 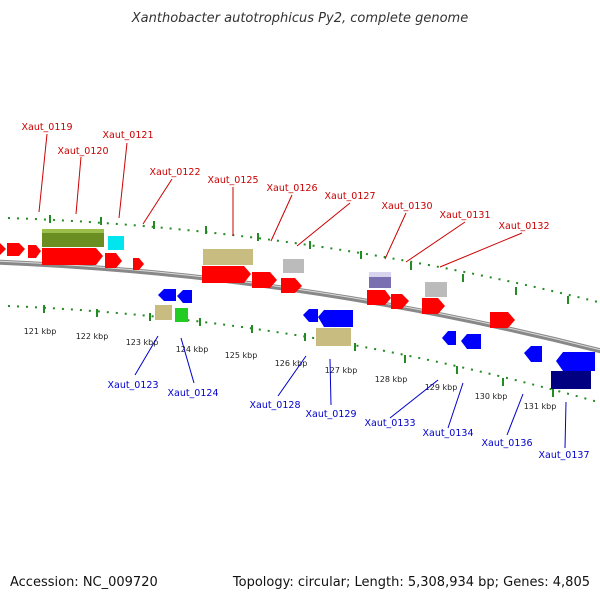 I want to click on gene-label-top: Xaut_0130, so click(x=406, y=206).